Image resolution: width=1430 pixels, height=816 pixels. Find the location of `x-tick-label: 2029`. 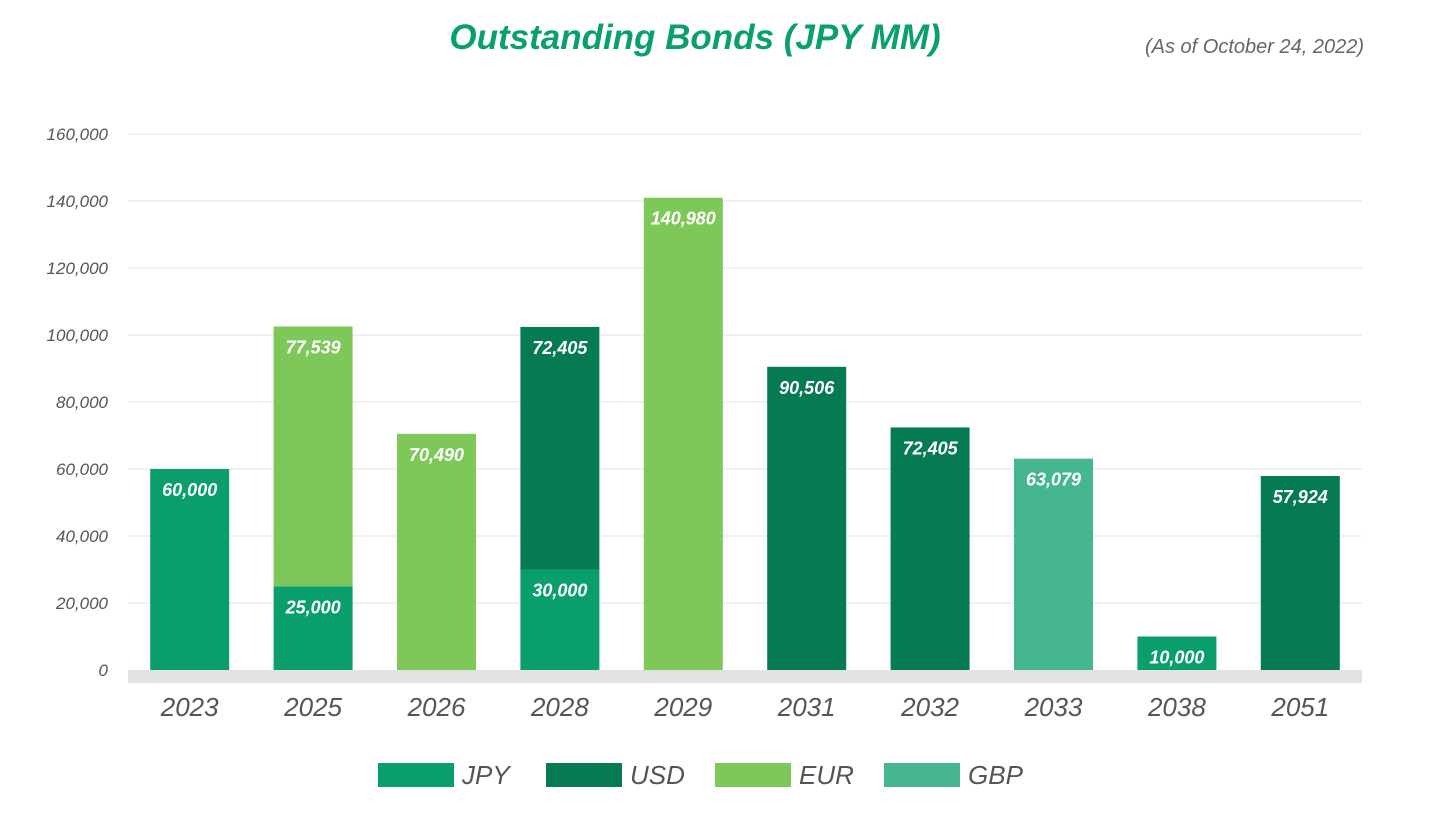

x-tick-label: 2029 is located at coordinates (682, 707).